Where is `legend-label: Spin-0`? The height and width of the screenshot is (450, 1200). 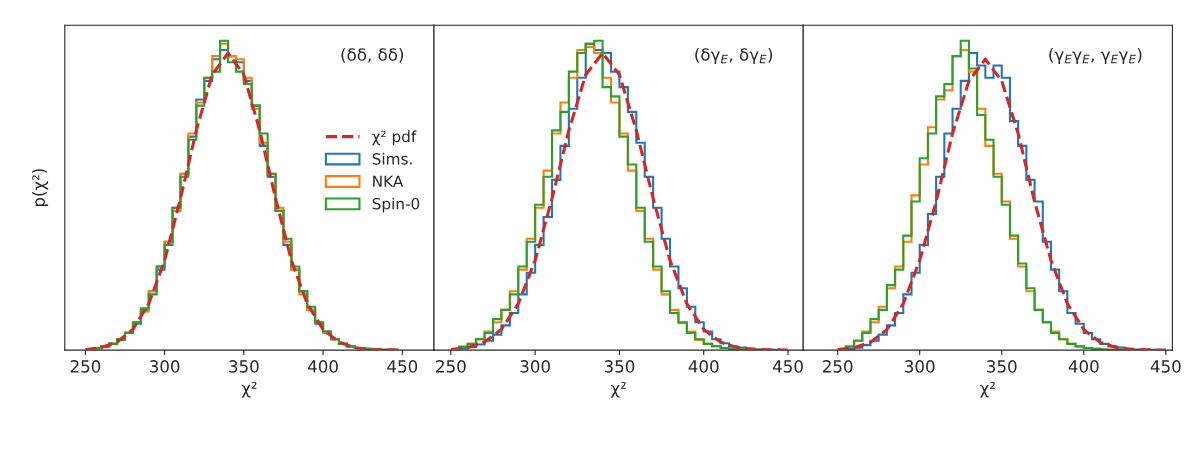
legend-label: Spin-0 is located at coordinates (396, 205).